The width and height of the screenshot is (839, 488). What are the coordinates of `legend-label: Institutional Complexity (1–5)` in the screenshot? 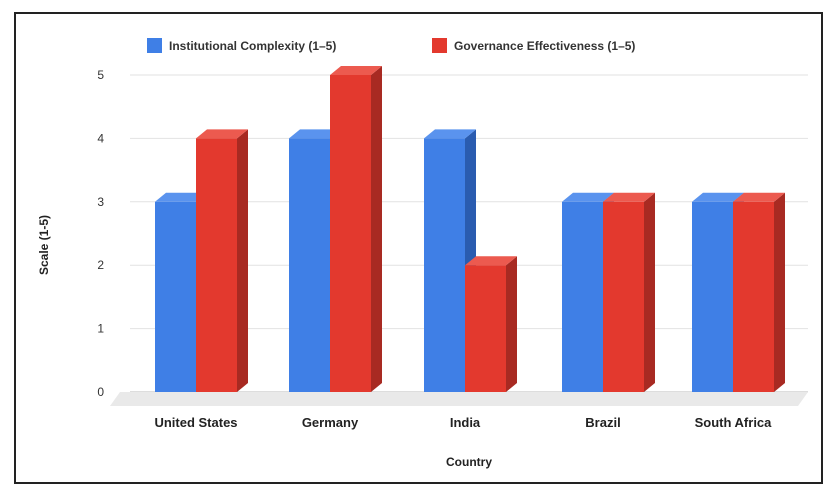 It's located at (252, 46).